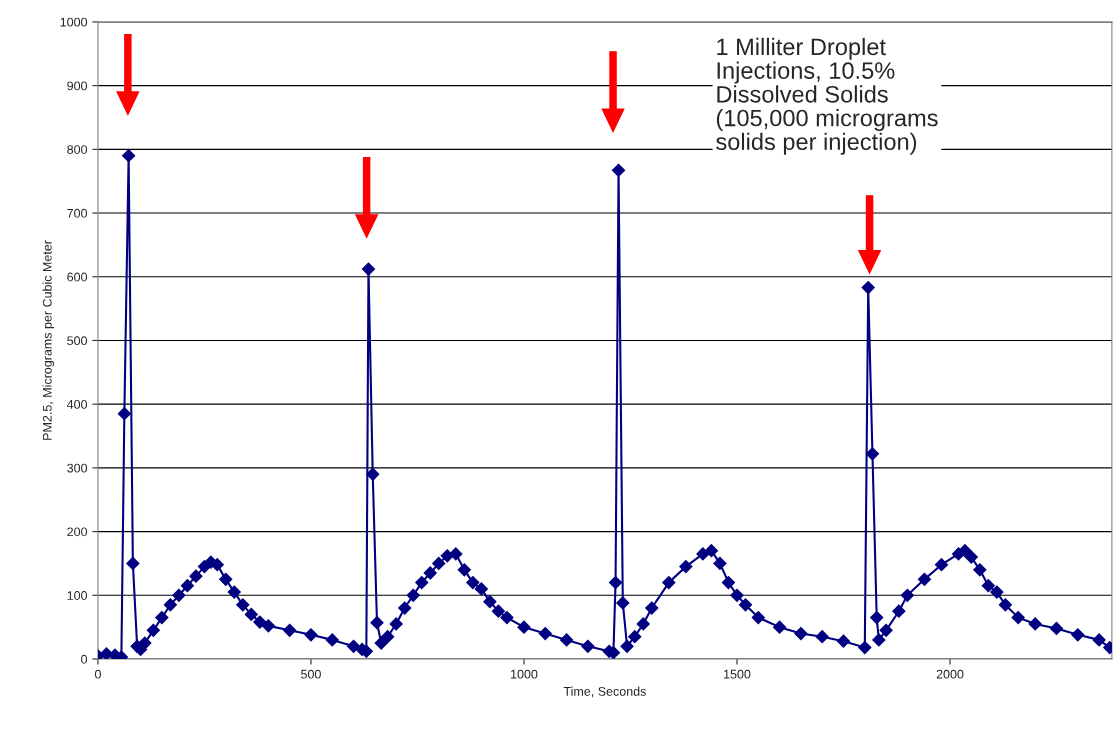  I want to click on x-tick-label: 2000, so click(950, 674).